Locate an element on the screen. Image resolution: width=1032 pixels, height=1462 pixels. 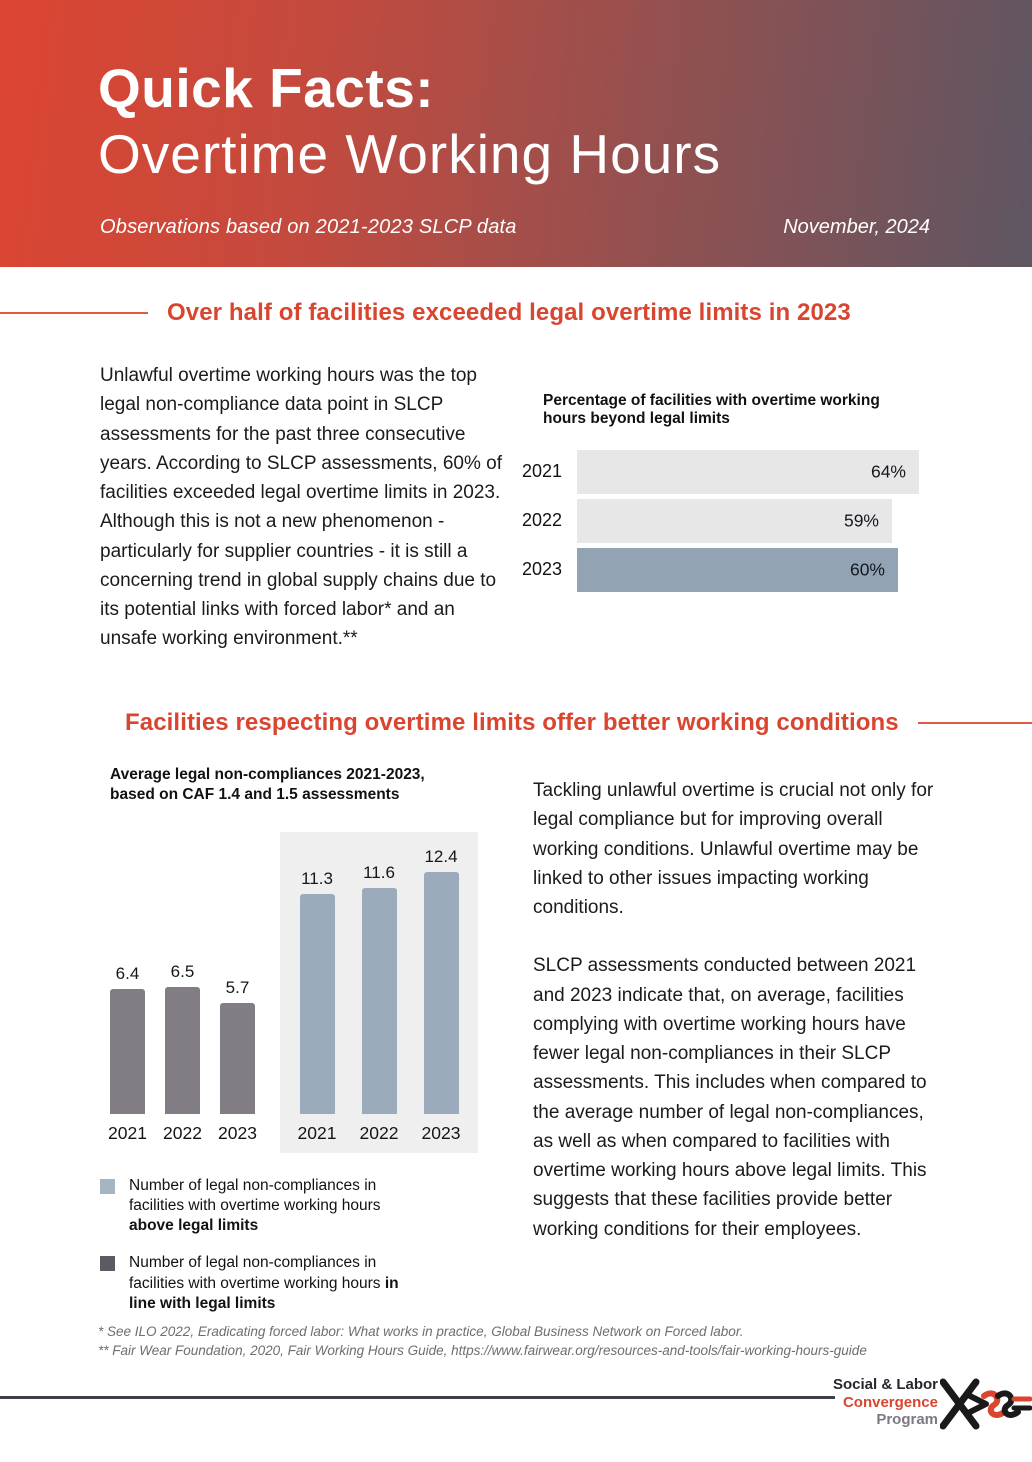
hbar-bar: 59% is located at coordinates (734, 520).